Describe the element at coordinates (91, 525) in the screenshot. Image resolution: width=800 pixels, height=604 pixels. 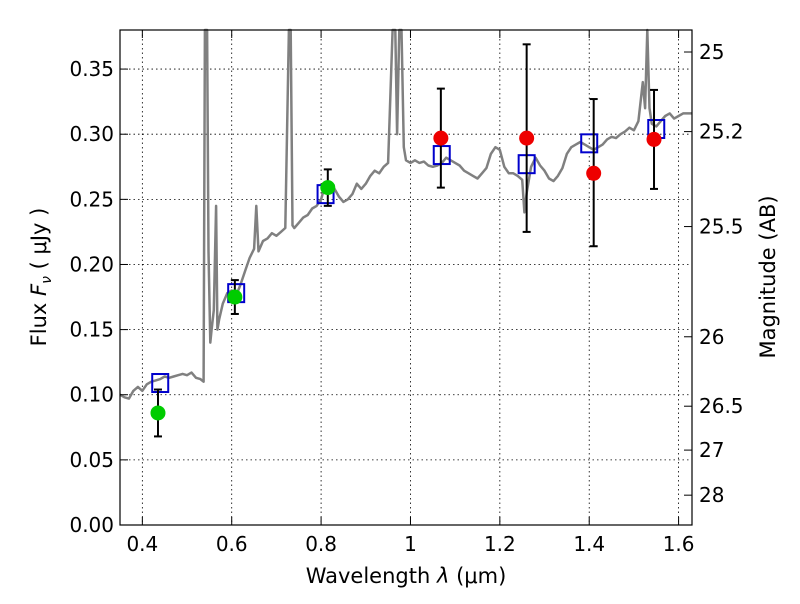
I see `y-tick-label: 0.00` at that location.